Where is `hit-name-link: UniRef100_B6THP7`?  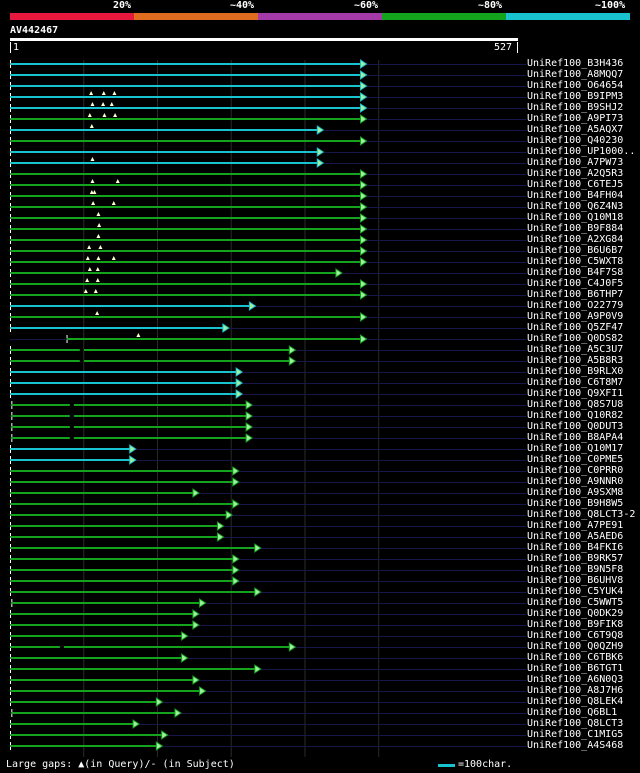 hit-name-link: UniRef100_B6THP7 is located at coordinates (575, 294).